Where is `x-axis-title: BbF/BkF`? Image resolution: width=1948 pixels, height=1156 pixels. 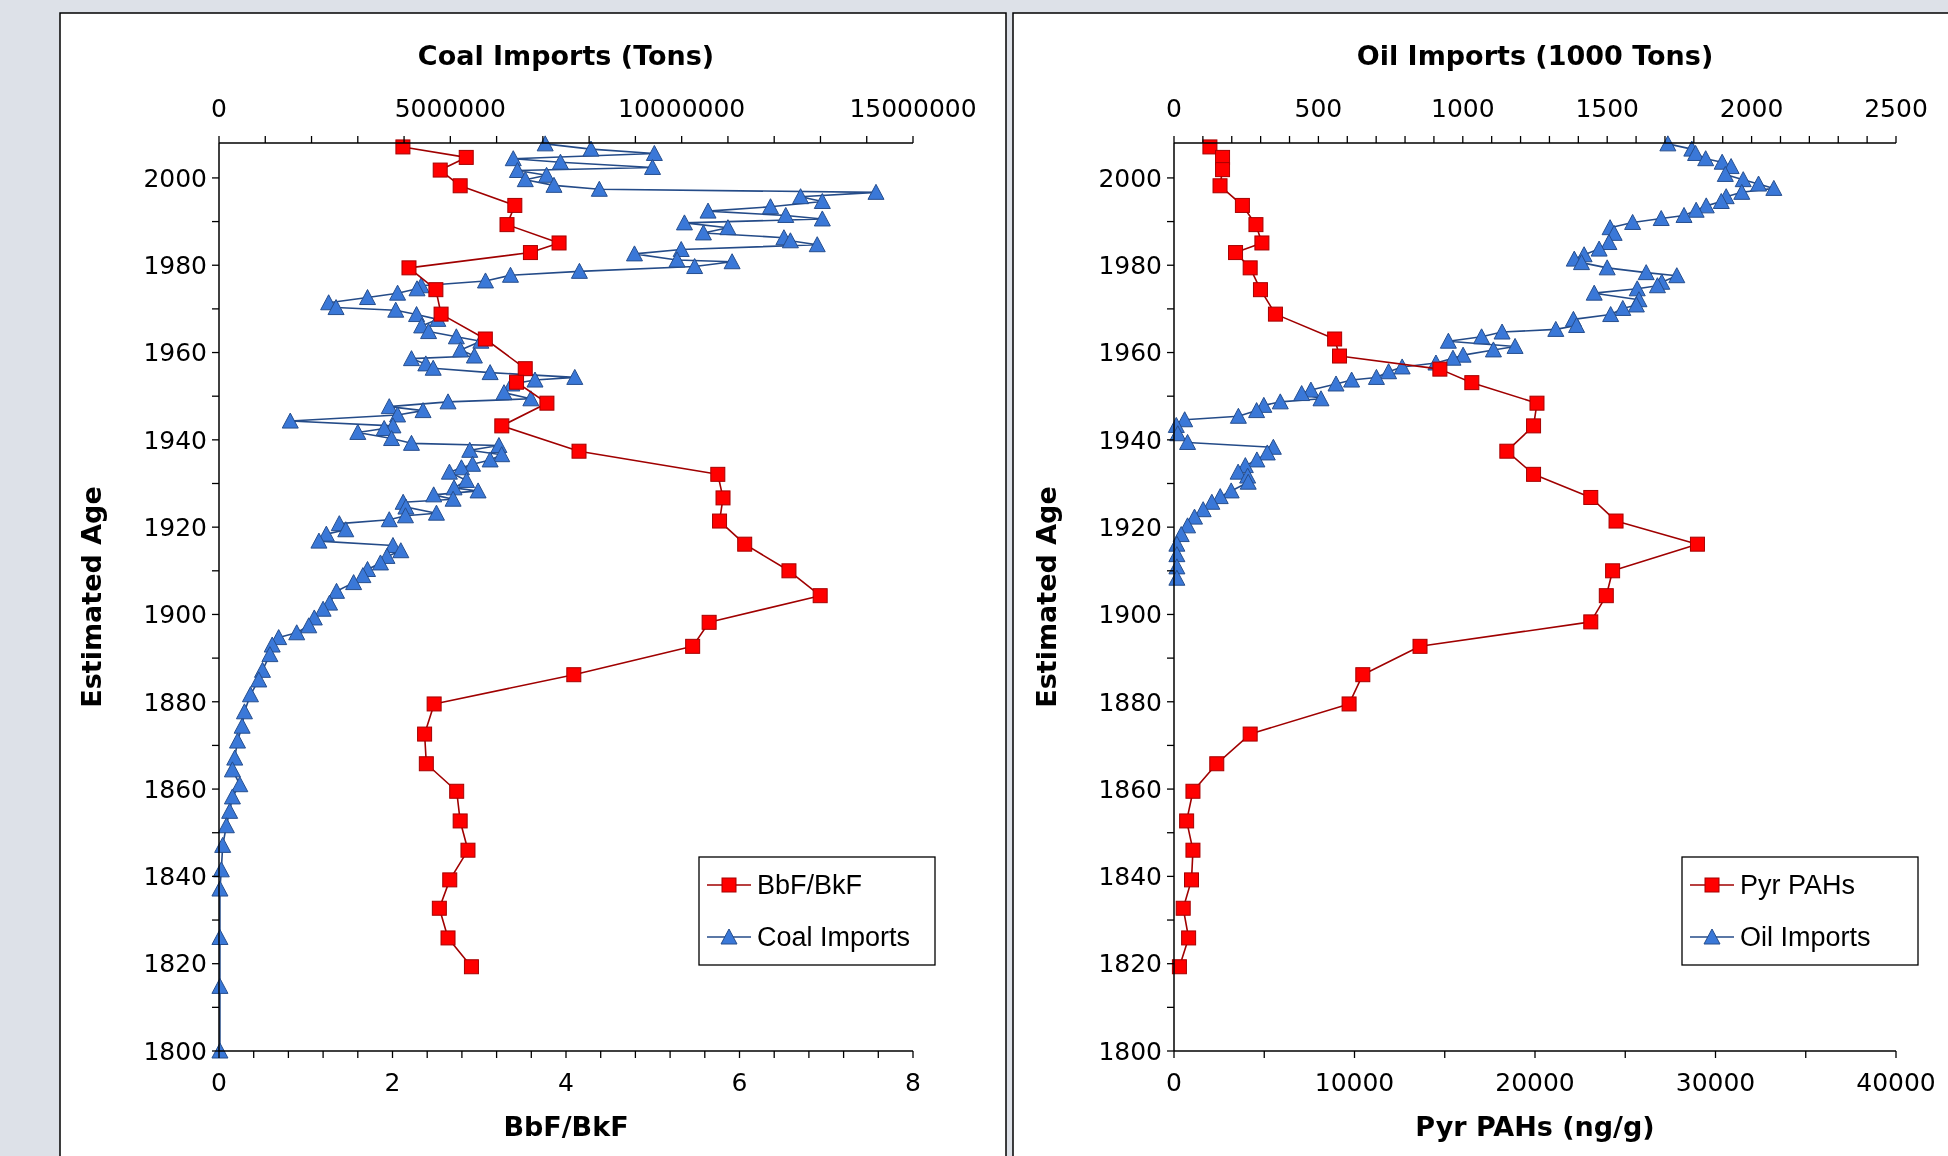 x-axis-title: BbF/BkF is located at coordinates (566, 1126).